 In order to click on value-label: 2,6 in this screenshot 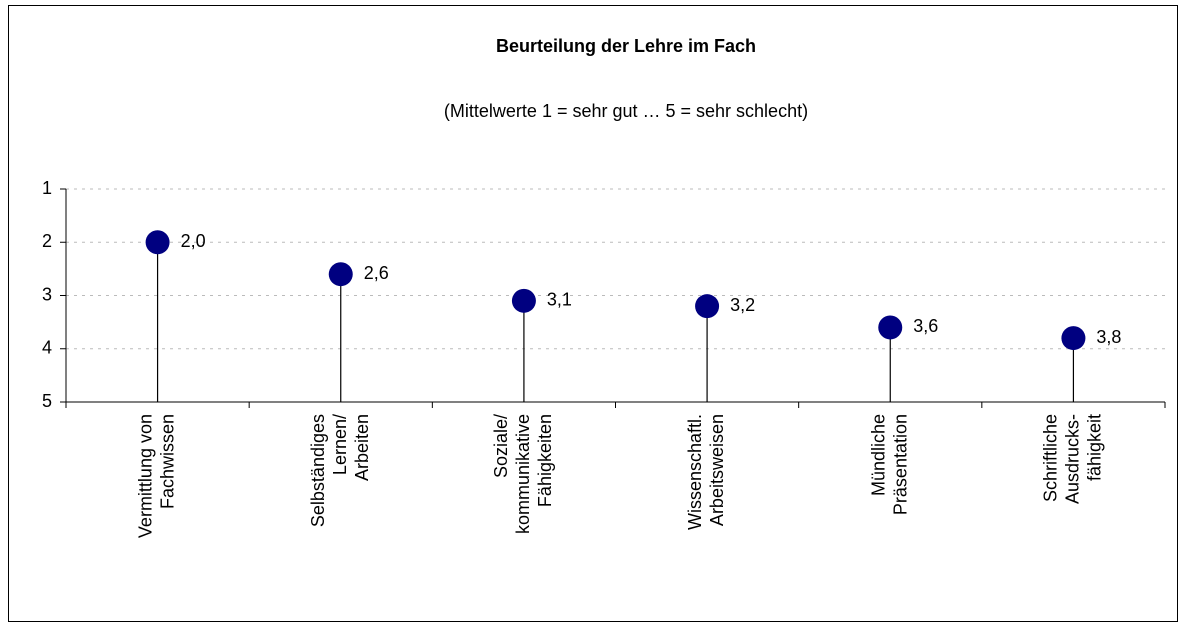, I will do `click(376, 273)`.